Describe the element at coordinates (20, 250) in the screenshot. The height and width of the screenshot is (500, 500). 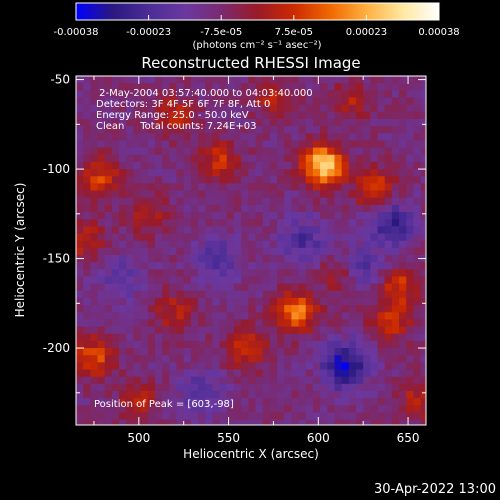
I see `y-axis-label: Heliocentric Y (arcsec)` at that location.